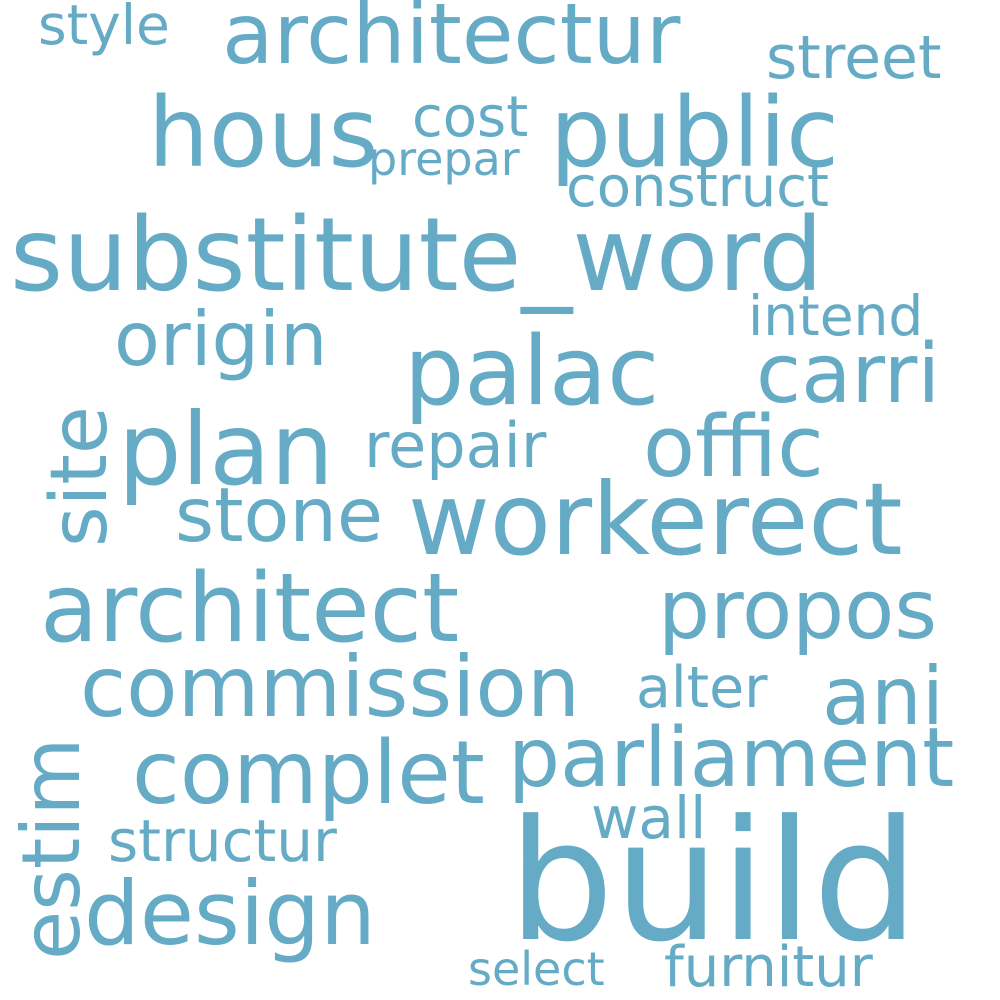 The width and height of the screenshot is (1000, 1000). Describe the element at coordinates (470, 117) in the screenshot. I see `word-cost: cost` at that location.